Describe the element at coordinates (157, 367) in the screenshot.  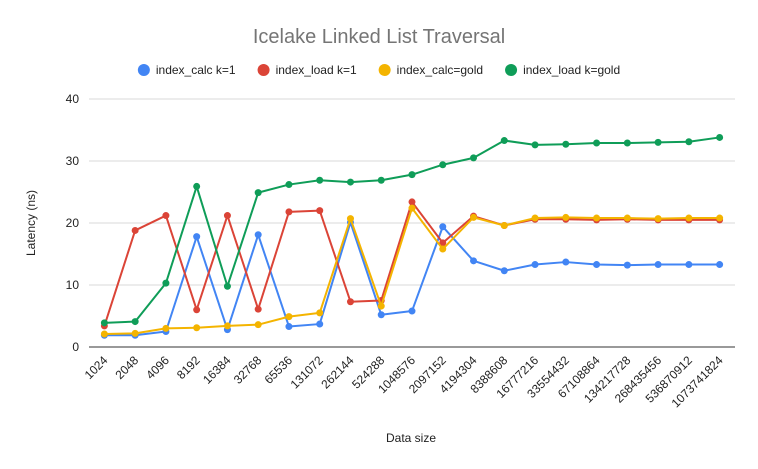
I see `x-tick-label: 4096` at that location.